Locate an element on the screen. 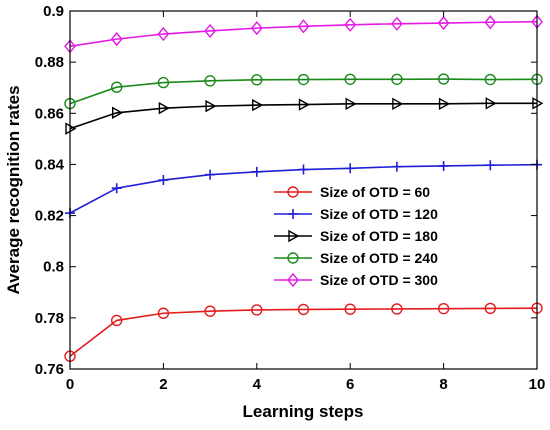 This screenshot has width=550, height=430. legend-item: Size of OTD = 120 is located at coordinates (356, 214).